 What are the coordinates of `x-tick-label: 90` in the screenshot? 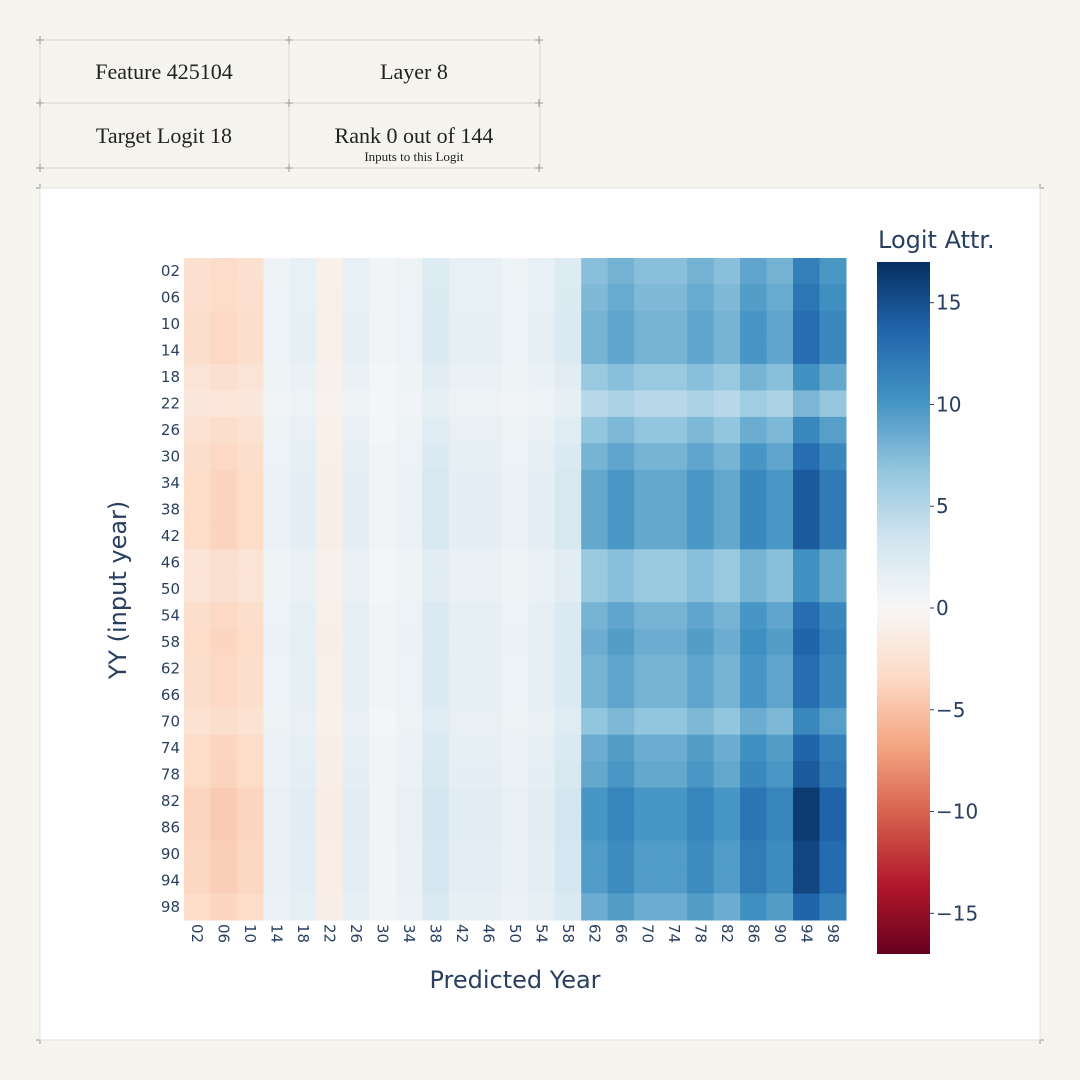 It's located at (780, 933).